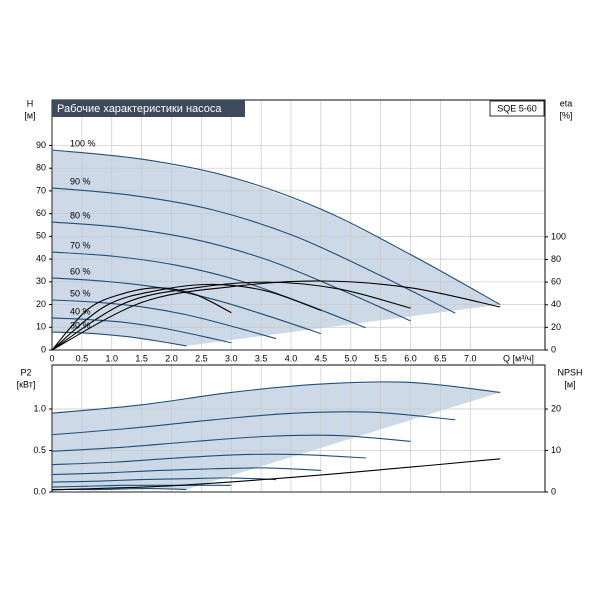 This screenshot has width=600, height=600. Describe the element at coordinates (321, 358) in the screenshot. I see `x-tick-label: 4.5` at that location.